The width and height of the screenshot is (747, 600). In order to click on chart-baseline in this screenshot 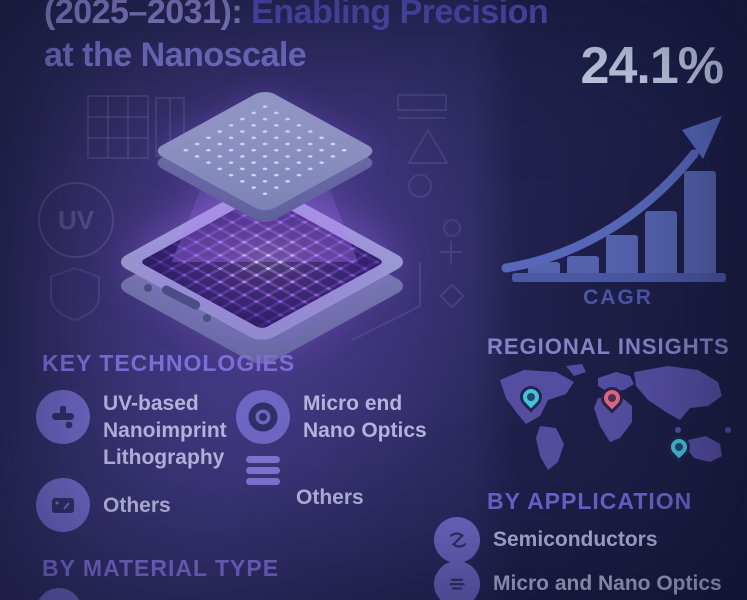, I will do `click(619, 277)`.